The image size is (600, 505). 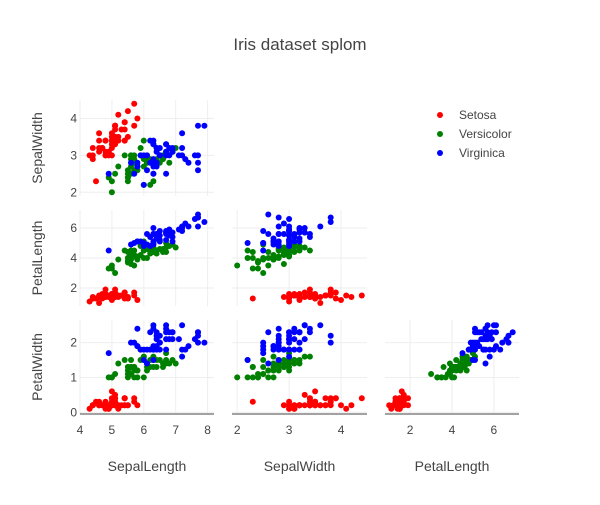 What do you see at coordinates (471, 153) in the screenshot?
I see `legend-item-virginica: Virginica` at bounding box center [471, 153].